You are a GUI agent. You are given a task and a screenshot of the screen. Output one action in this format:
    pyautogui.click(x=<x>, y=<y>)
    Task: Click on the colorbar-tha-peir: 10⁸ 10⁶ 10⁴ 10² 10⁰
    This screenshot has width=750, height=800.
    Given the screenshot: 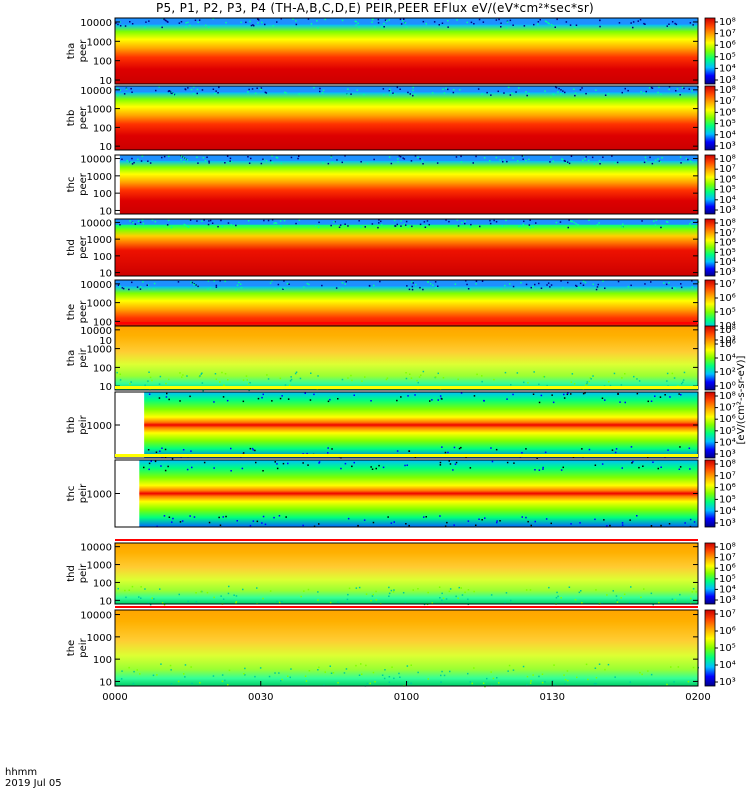 What is the action you would take?
    pyautogui.click(x=720, y=358)
    